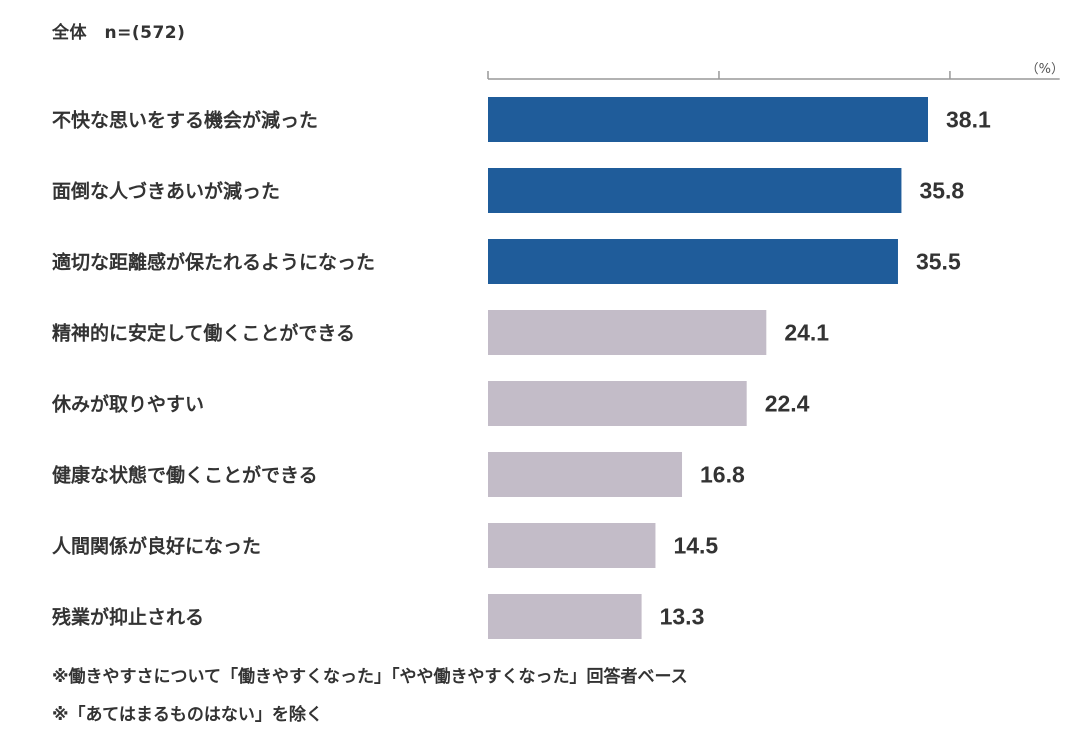 Image resolution: width=1073 pixels, height=745 pixels. I want to click on data-label: 38.1, so click(968, 120).